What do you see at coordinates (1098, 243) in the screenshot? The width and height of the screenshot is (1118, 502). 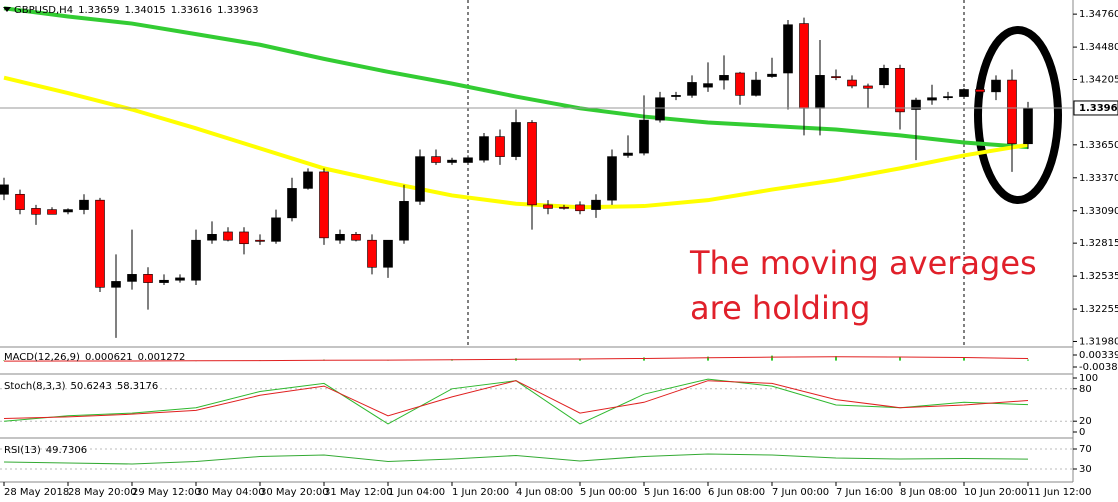 I see `y-tick-label: 1.32815` at bounding box center [1098, 243].